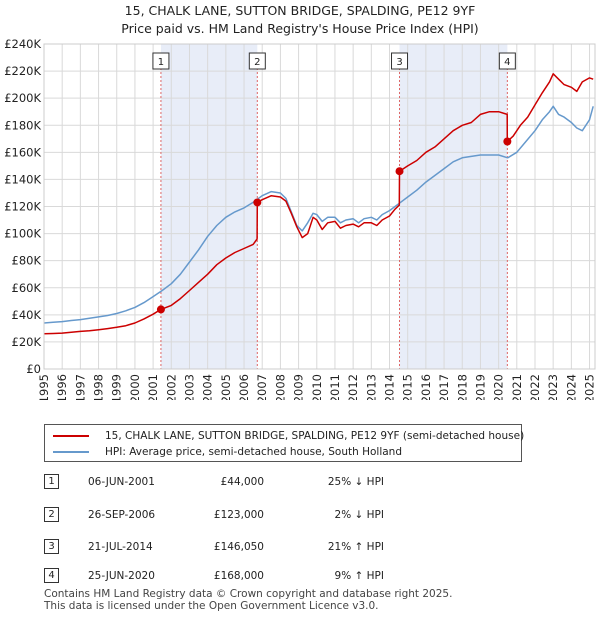  What do you see at coordinates (62, 387) in the screenshot?
I see `x-tick-label: 1996` at bounding box center [62, 387].